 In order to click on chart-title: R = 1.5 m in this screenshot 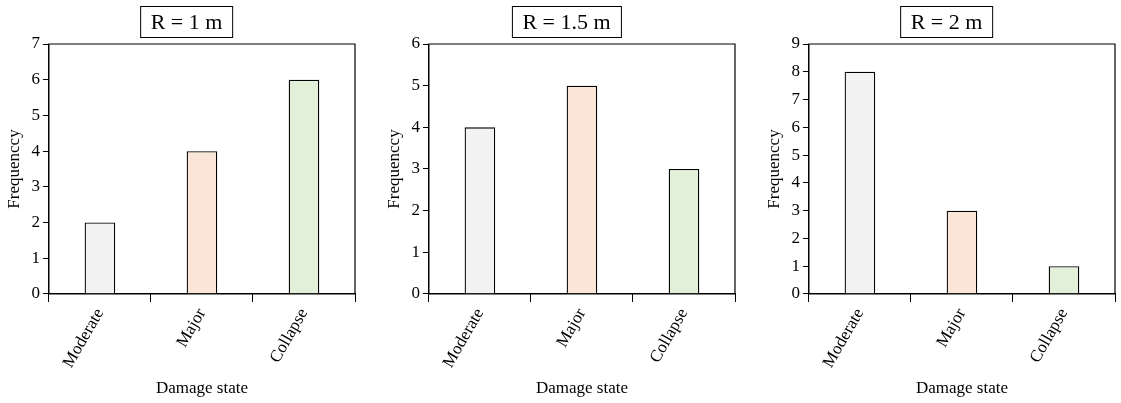, I will do `click(566, 22)`.